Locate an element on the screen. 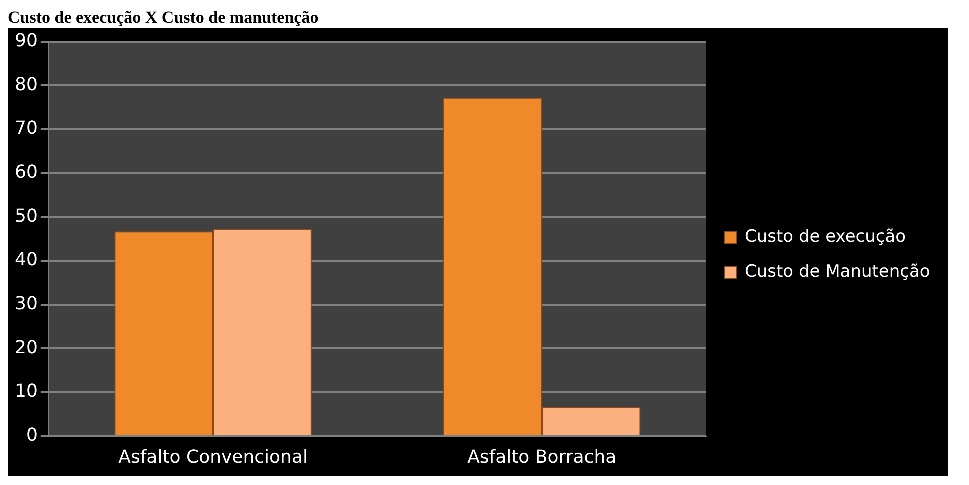  legend-label: Custo de execução is located at coordinates (825, 236).